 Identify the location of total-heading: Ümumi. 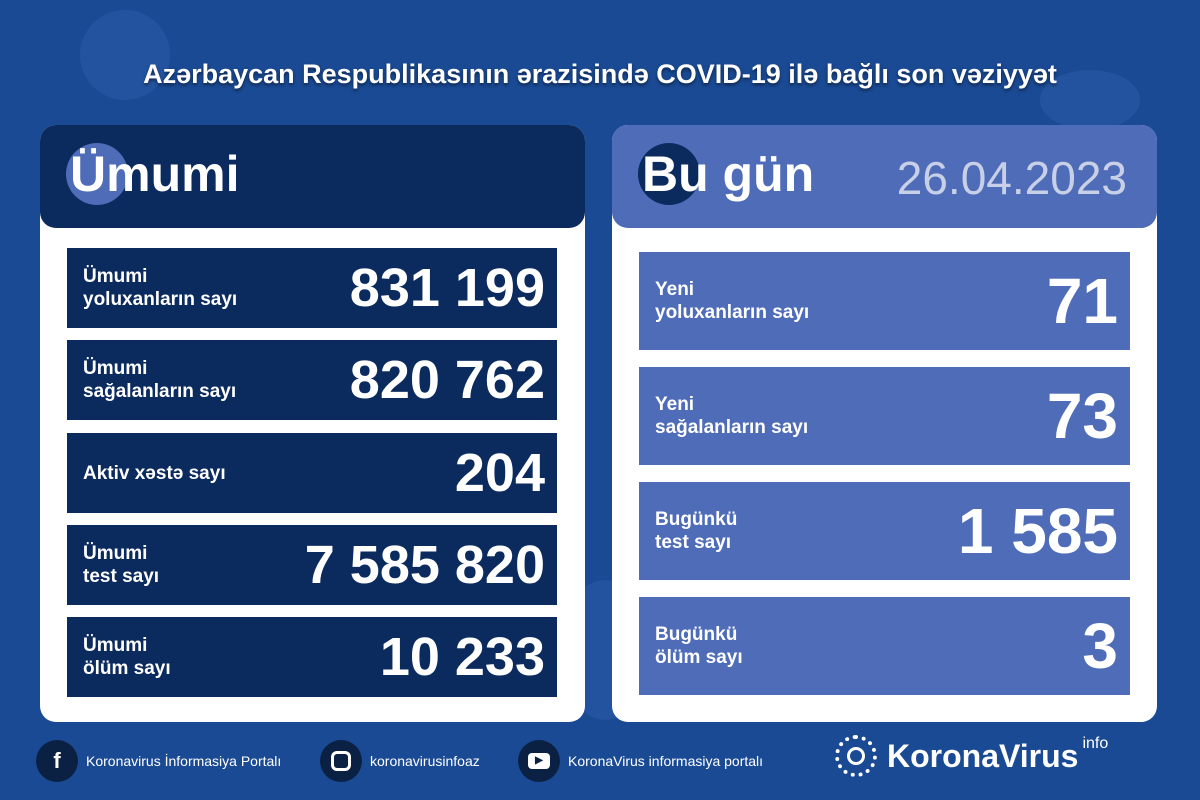
(155, 174).